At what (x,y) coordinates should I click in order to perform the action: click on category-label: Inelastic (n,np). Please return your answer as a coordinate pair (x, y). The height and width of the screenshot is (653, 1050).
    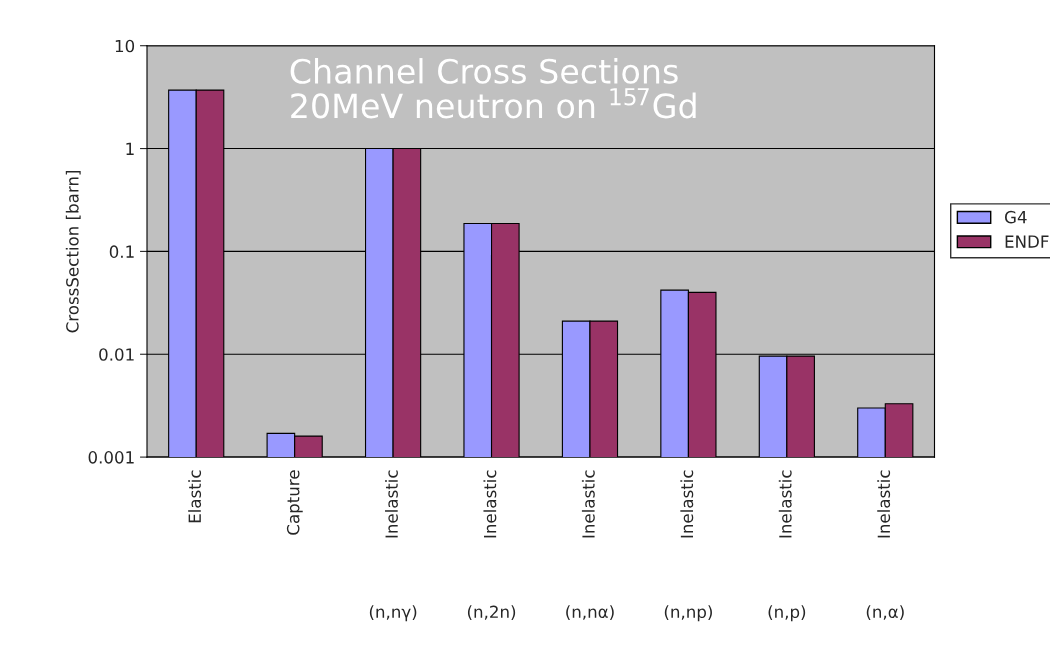
    Looking at the image, I should click on (688, 546).